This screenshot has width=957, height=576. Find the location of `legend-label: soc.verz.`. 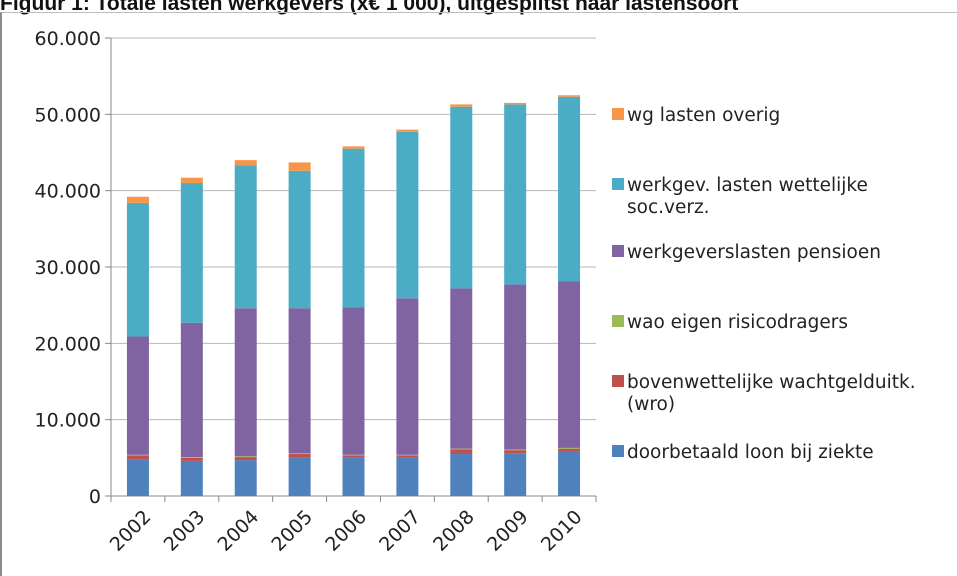

legend-label: soc.verz. is located at coordinates (668, 207).